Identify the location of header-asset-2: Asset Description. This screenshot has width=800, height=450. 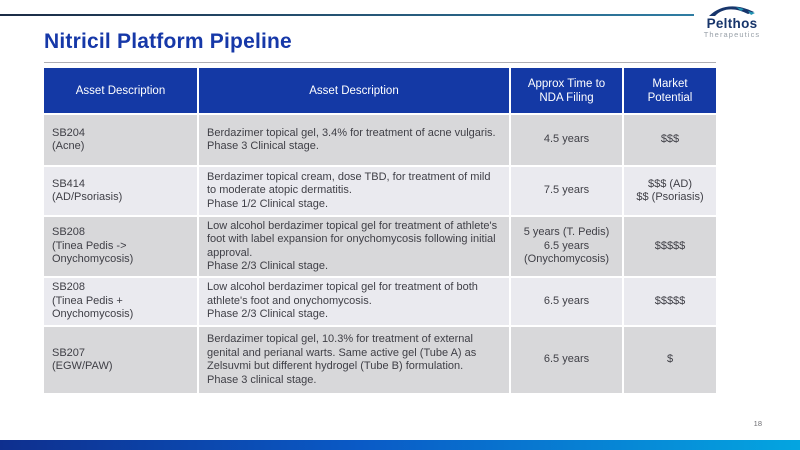
(355, 91).